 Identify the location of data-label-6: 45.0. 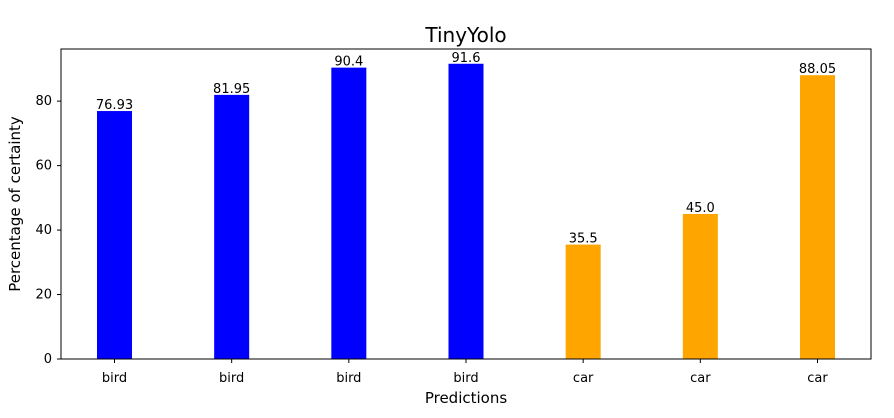
(700, 208).